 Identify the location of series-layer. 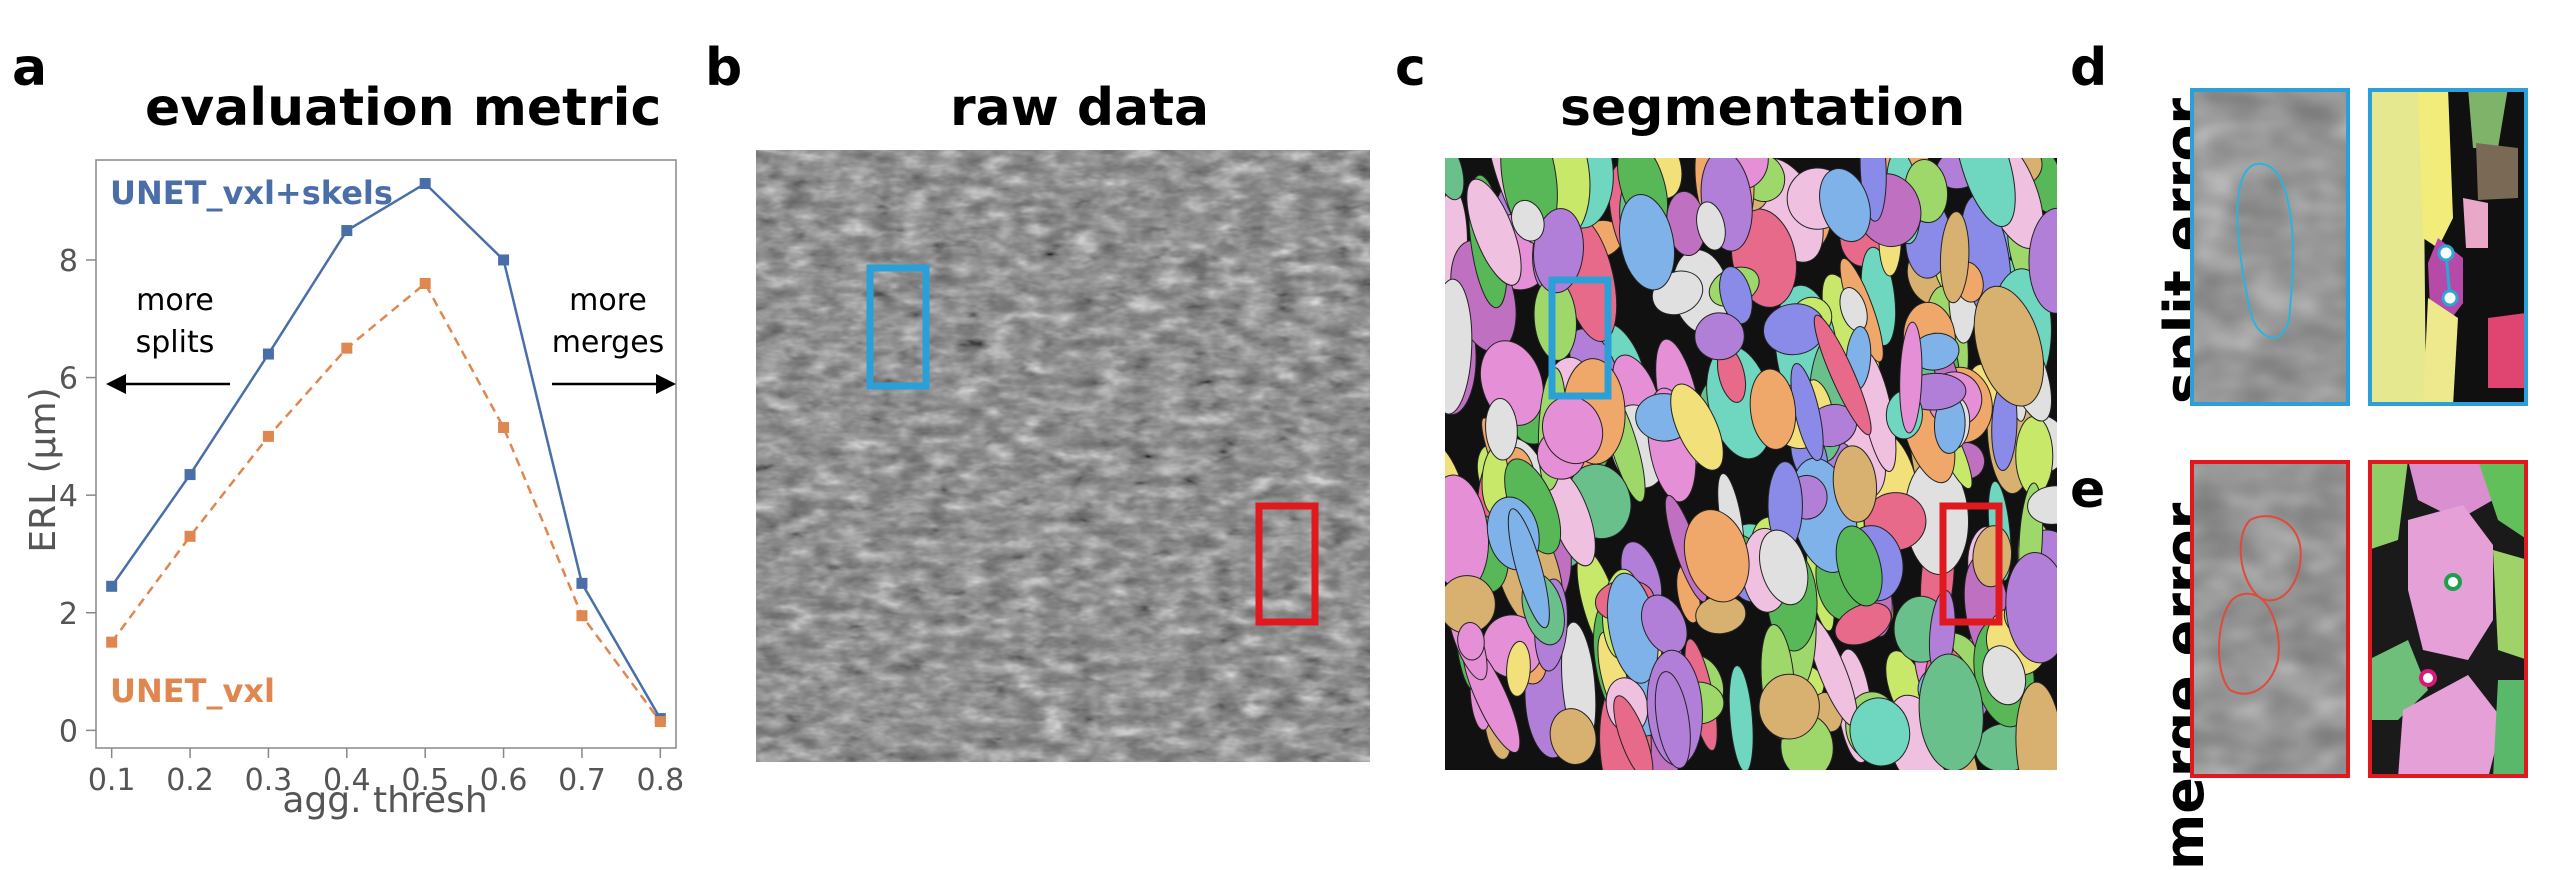
(386, 453).